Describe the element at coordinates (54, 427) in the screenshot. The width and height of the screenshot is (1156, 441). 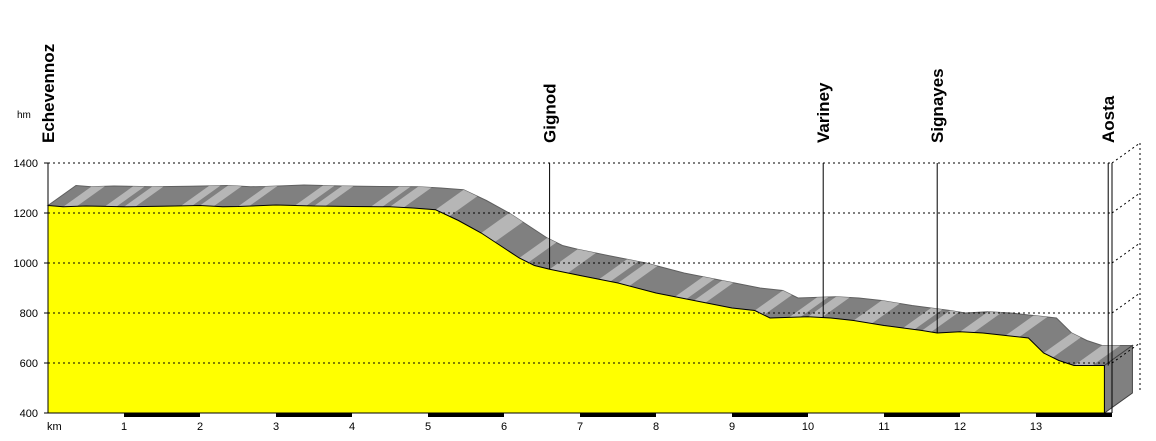
I see `x-axis-unit: km` at that location.